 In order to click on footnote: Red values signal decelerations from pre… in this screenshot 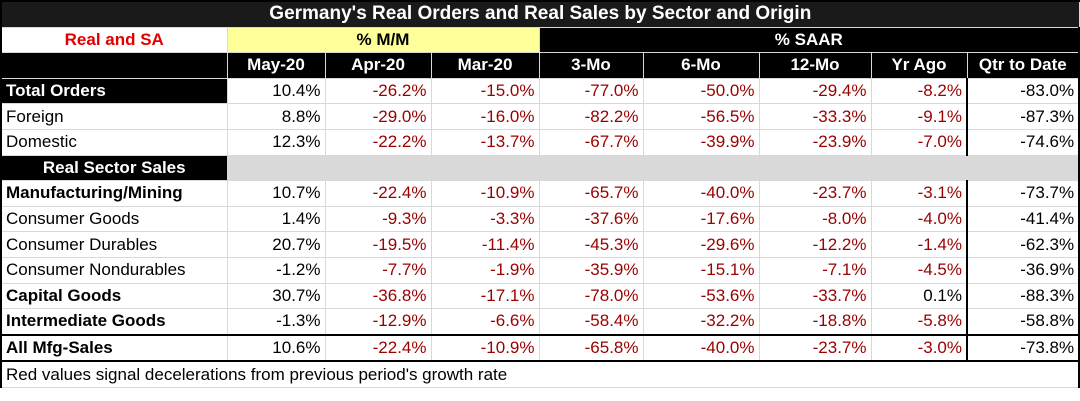, I will do `click(540, 374)`.